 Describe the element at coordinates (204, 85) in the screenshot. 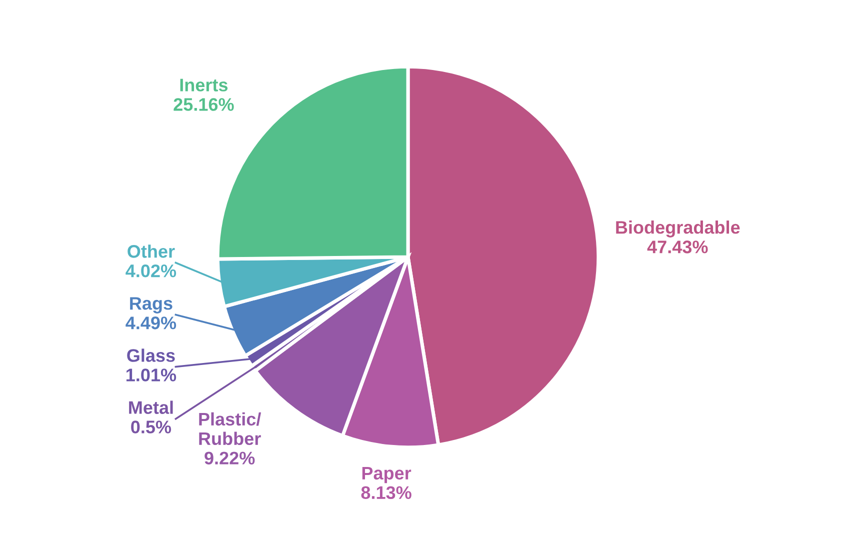

I see `slice-label: Inerts` at that location.